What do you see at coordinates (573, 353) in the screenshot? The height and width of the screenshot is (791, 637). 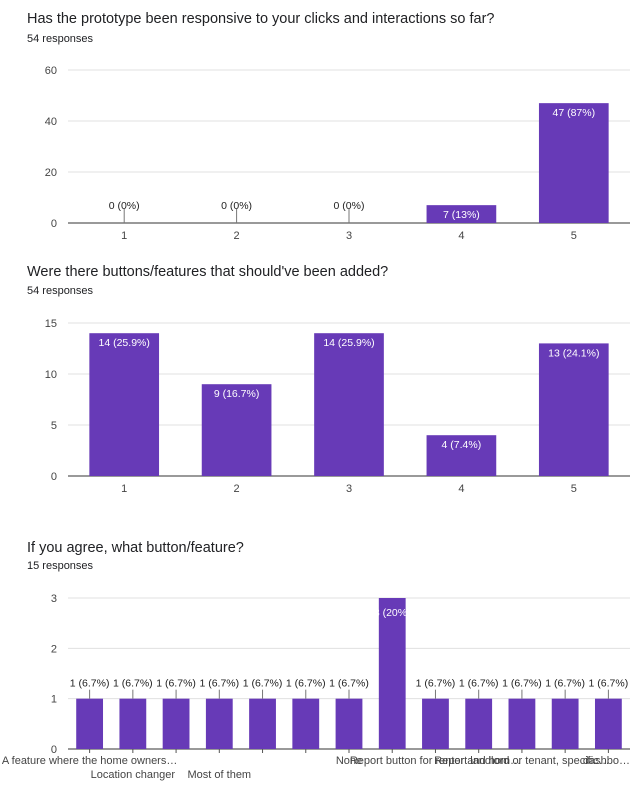 I see `data-label: 13 (24.1%)` at bounding box center [573, 353].